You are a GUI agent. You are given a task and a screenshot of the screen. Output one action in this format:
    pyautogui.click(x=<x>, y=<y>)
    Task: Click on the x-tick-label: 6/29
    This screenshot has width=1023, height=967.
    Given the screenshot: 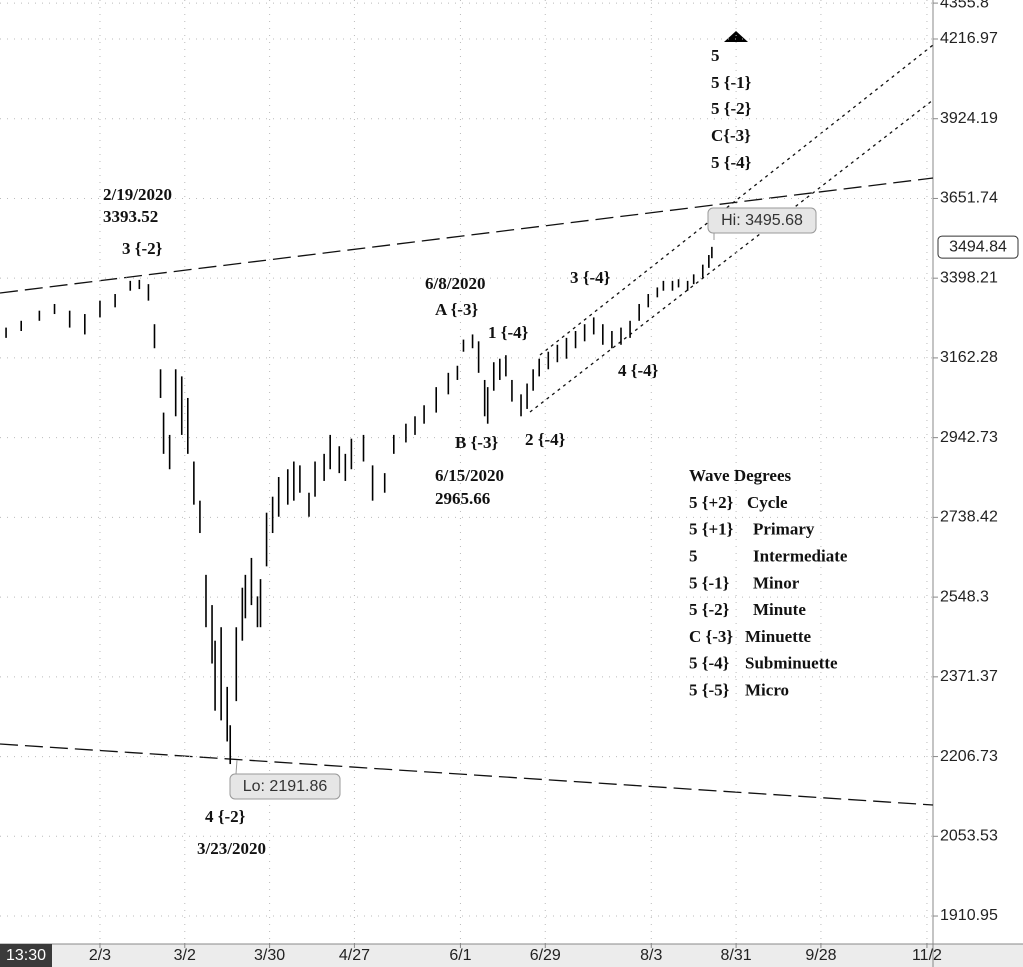 What is the action you would take?
    pyautogui.click(x=545, y=955)
    